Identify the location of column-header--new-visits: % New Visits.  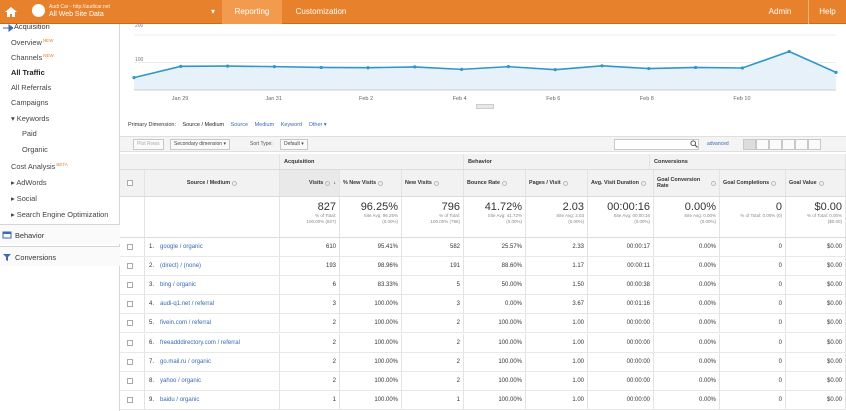
(371, 183).